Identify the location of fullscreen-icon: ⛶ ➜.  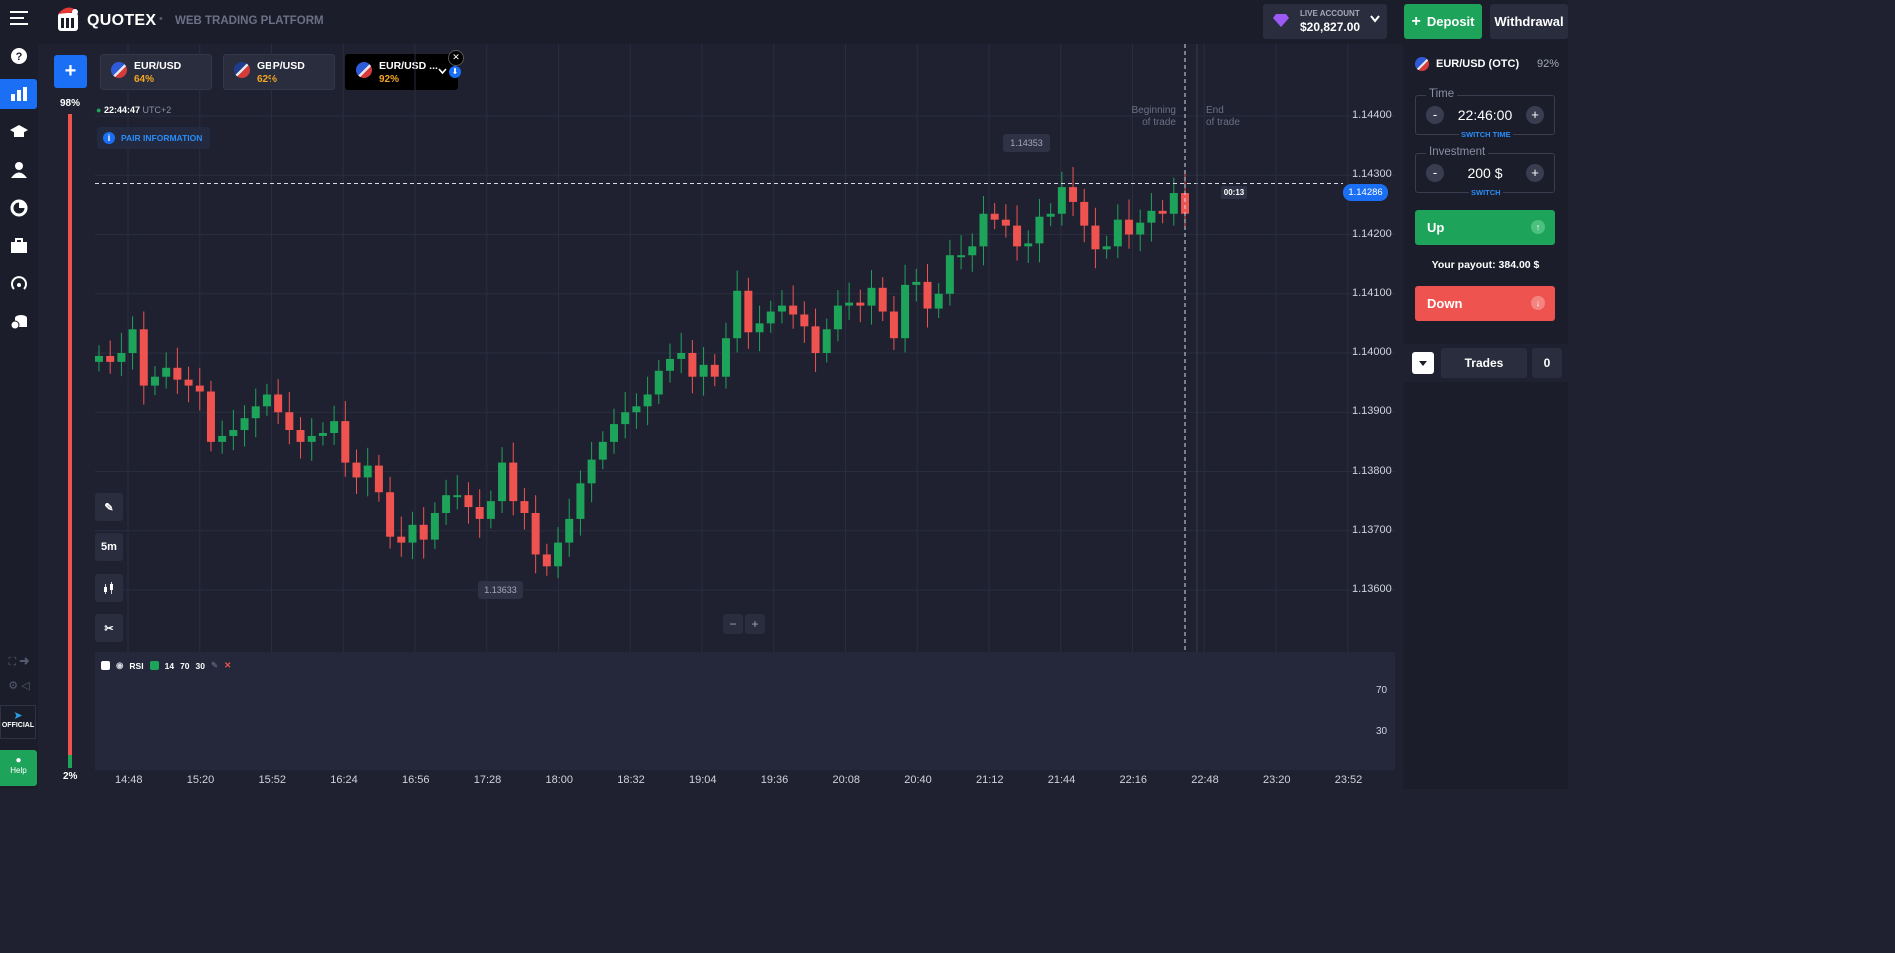
(19, 662).